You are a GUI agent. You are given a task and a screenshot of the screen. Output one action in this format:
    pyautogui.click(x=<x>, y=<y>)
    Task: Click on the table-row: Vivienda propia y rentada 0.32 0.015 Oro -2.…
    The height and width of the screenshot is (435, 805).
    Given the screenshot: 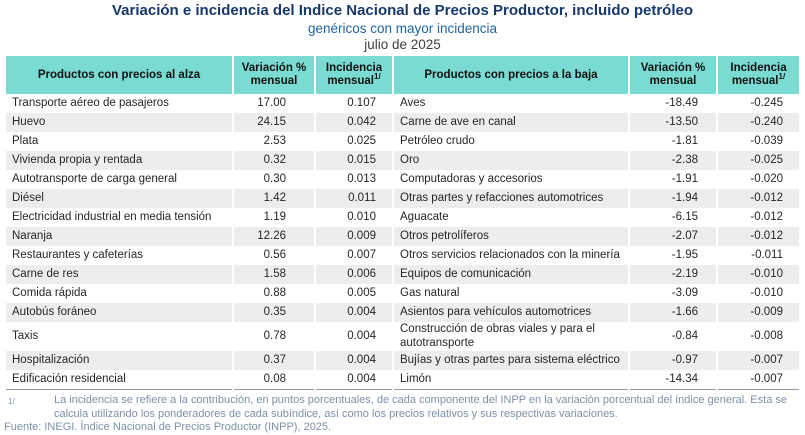 What is the action you would take?
    pyautogui.click(x=402, y=160)
    